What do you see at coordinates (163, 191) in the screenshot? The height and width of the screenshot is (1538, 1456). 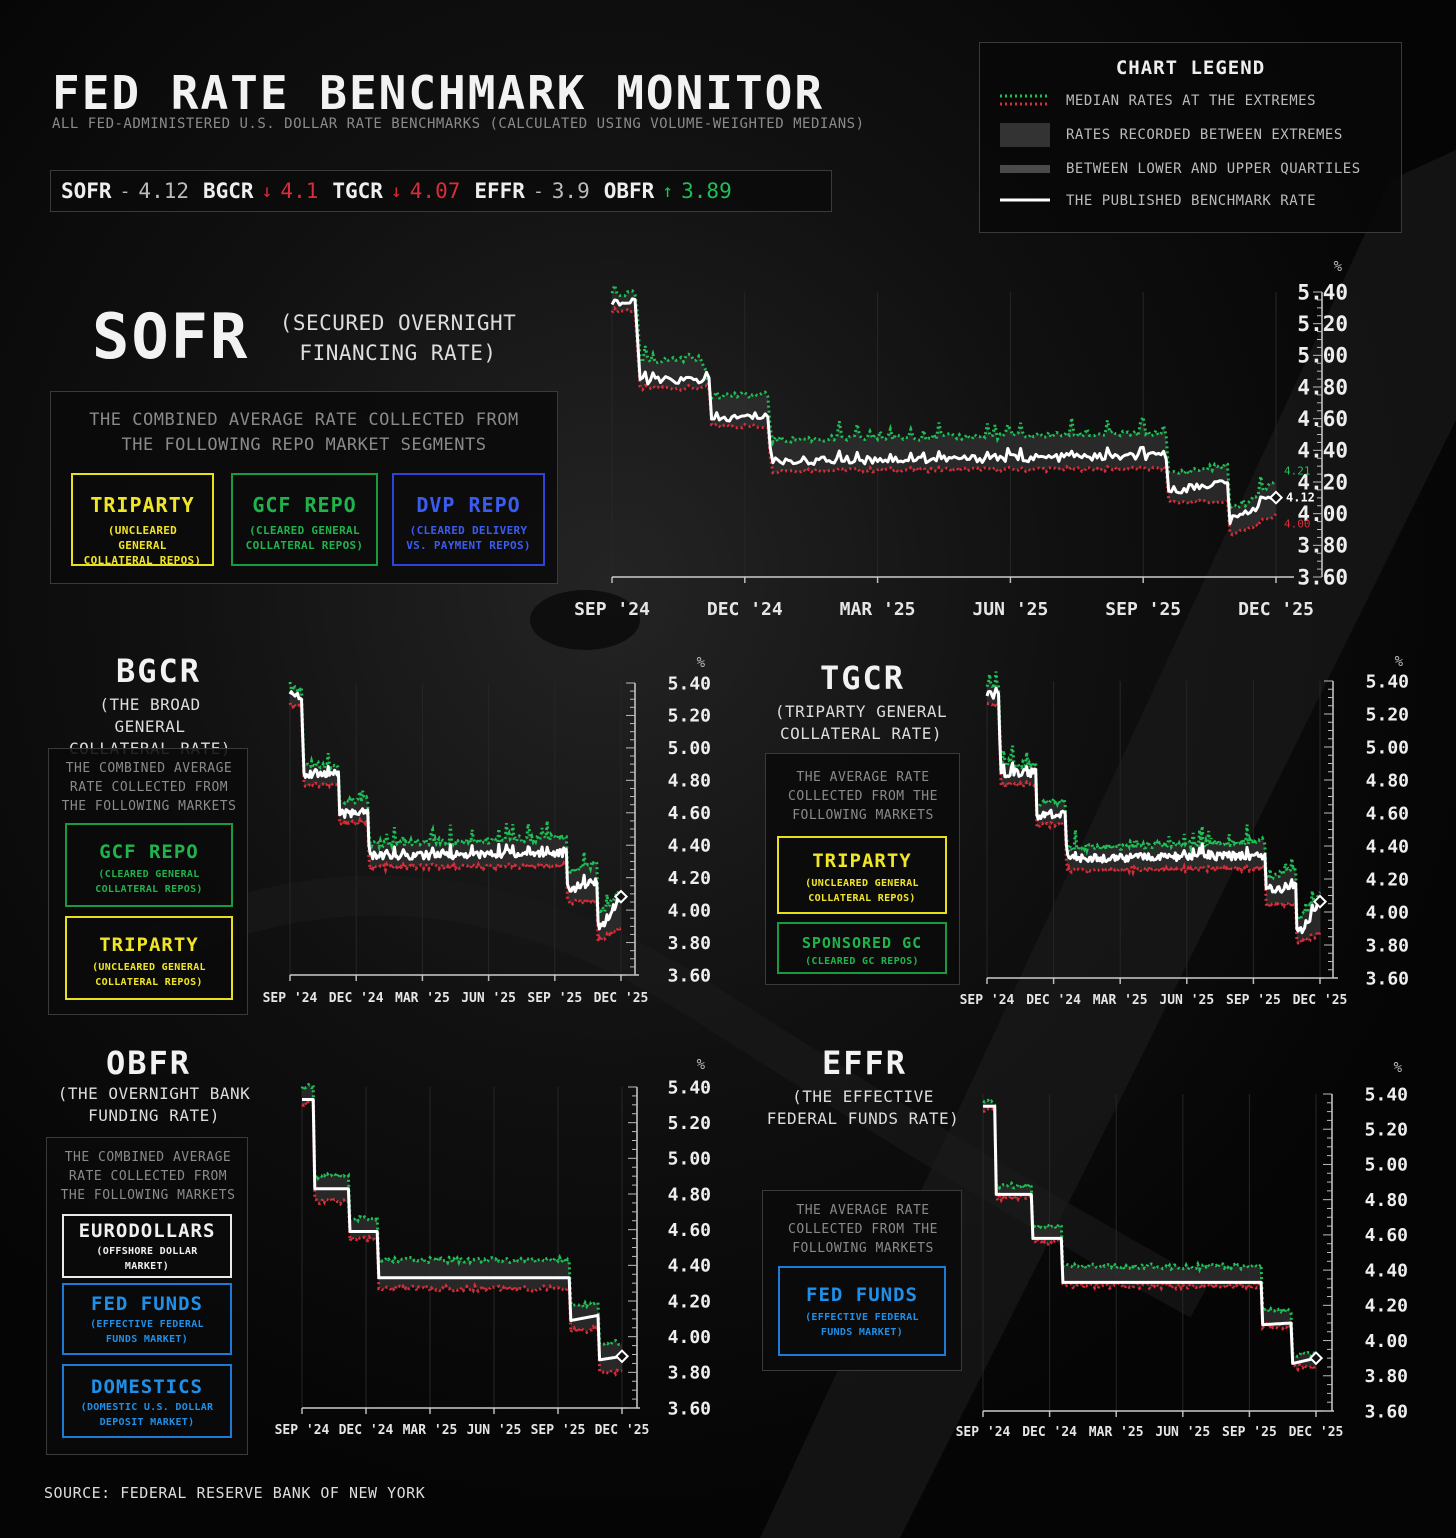 I see `ticker-value: 4.12` at bounding box center [163, 191].